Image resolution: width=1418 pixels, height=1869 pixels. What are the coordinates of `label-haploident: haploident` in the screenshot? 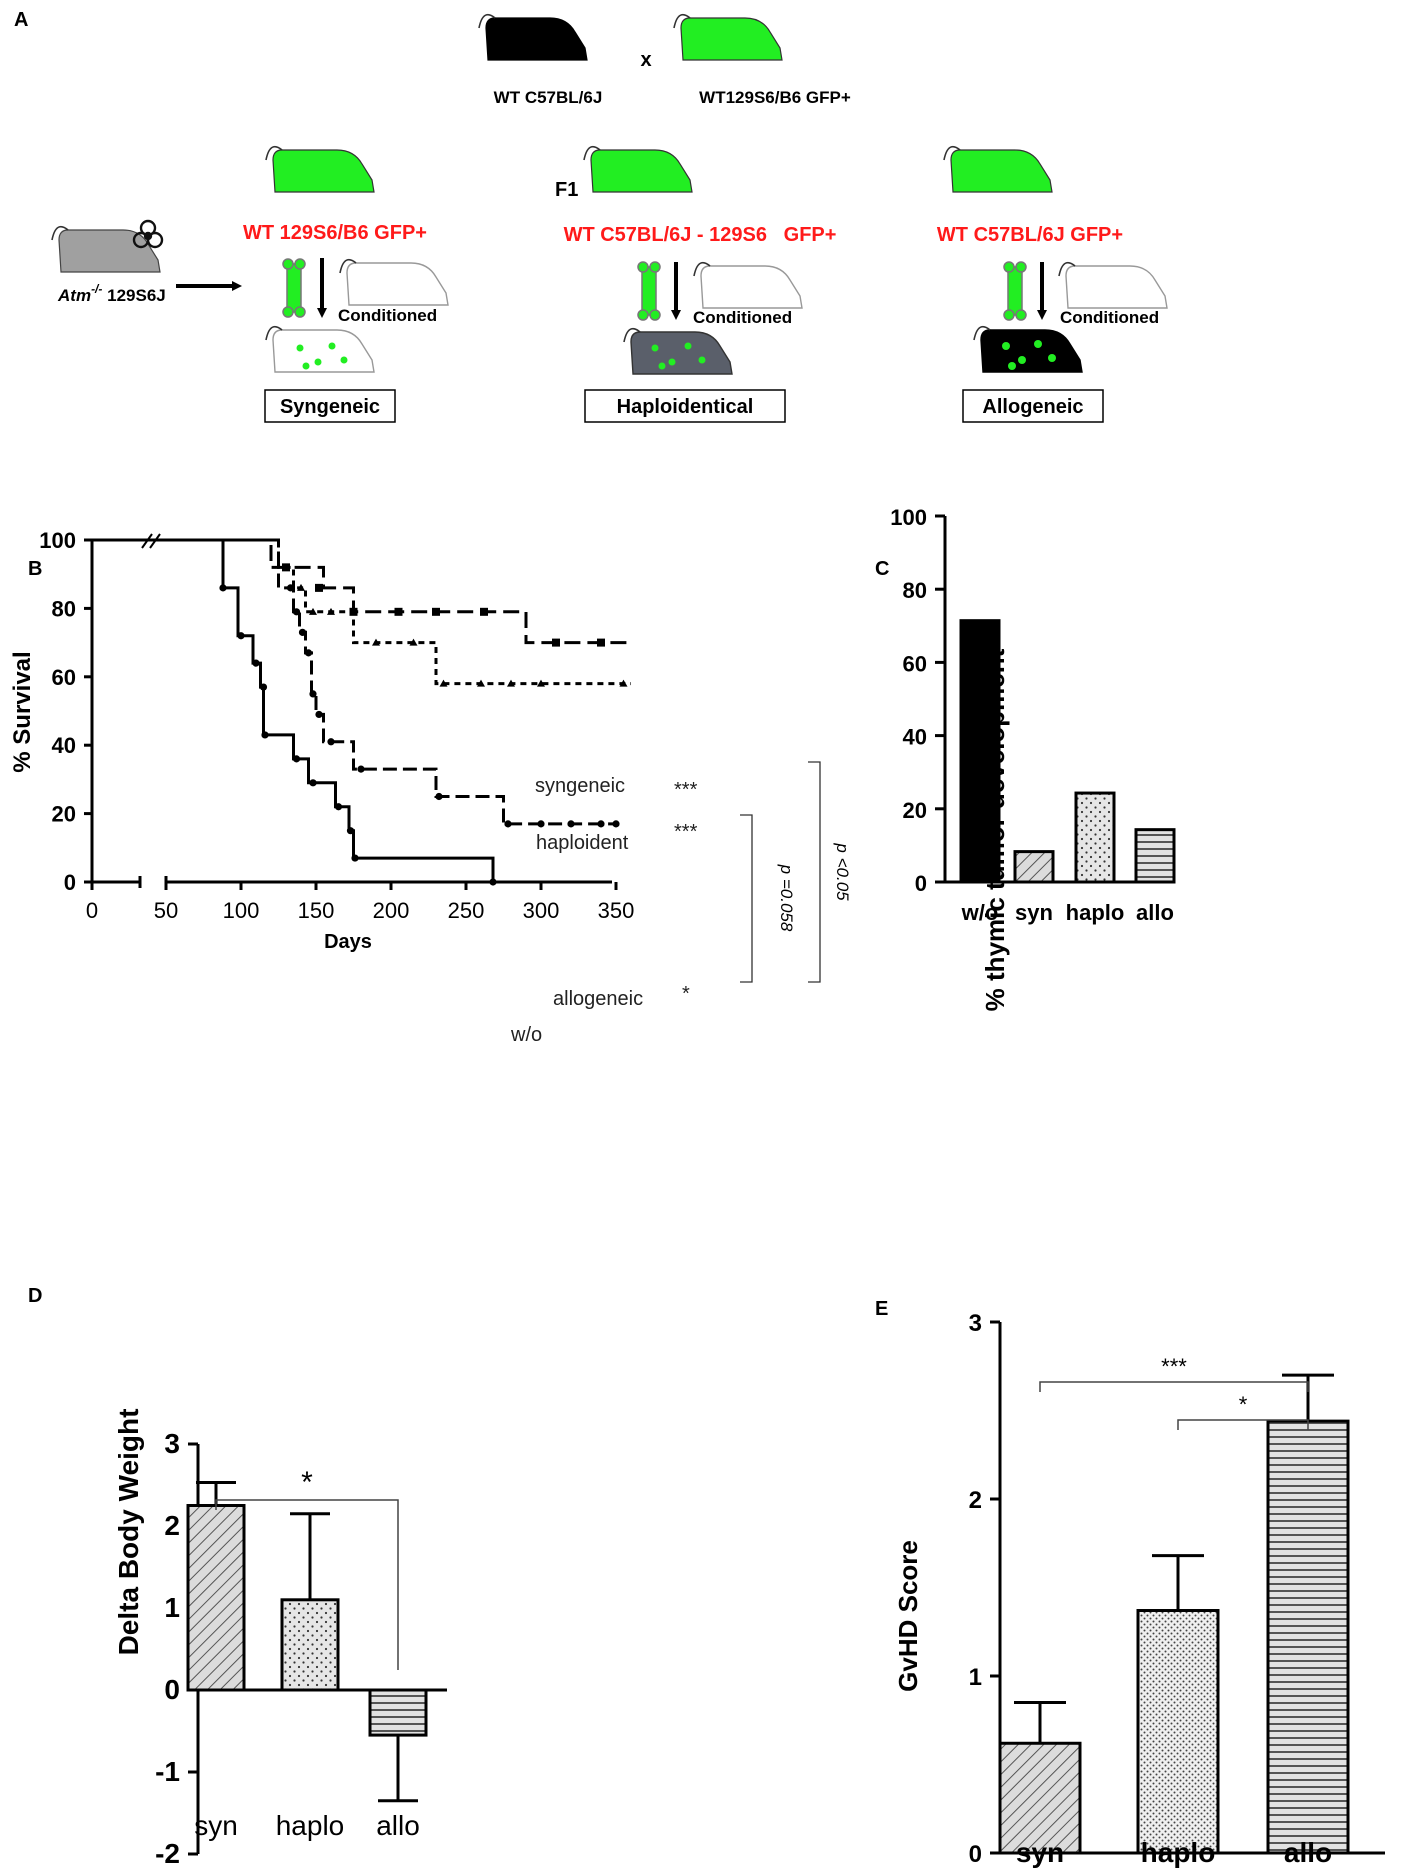 It's located at (582, 843).